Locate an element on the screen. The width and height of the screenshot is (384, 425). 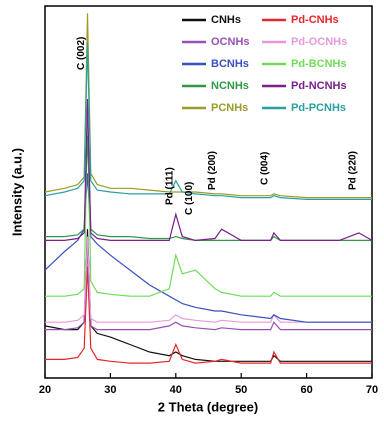
peak-label: Pd (220) is located at coordinates (353, 170).